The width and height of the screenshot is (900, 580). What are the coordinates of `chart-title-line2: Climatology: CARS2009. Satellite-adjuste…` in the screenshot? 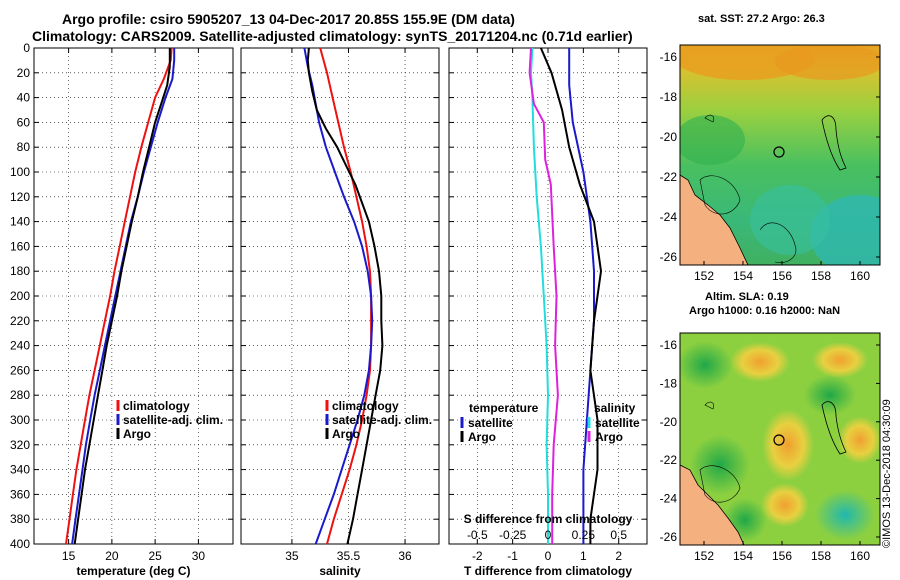 It's located at (332, 36).